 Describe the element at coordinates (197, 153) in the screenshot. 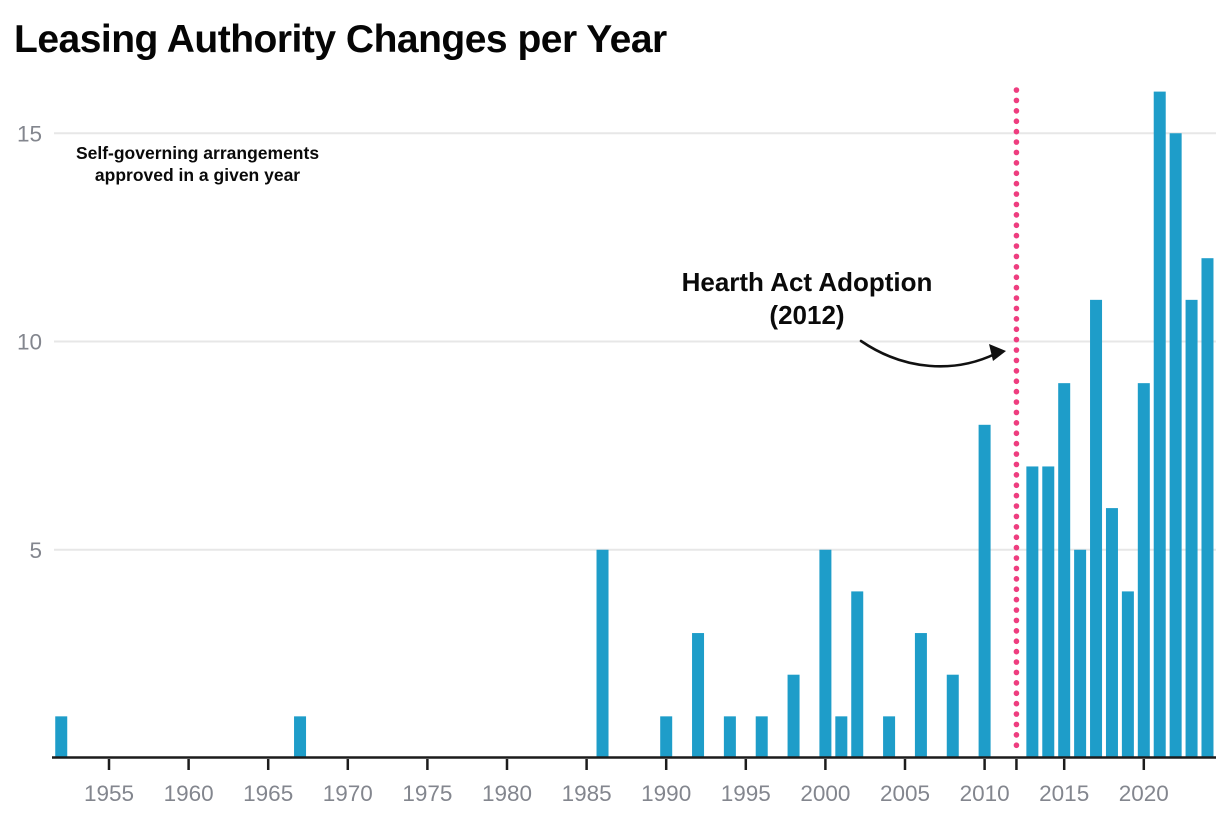

I see `subtitle-line-1: Self-governing arrangements` at that location.